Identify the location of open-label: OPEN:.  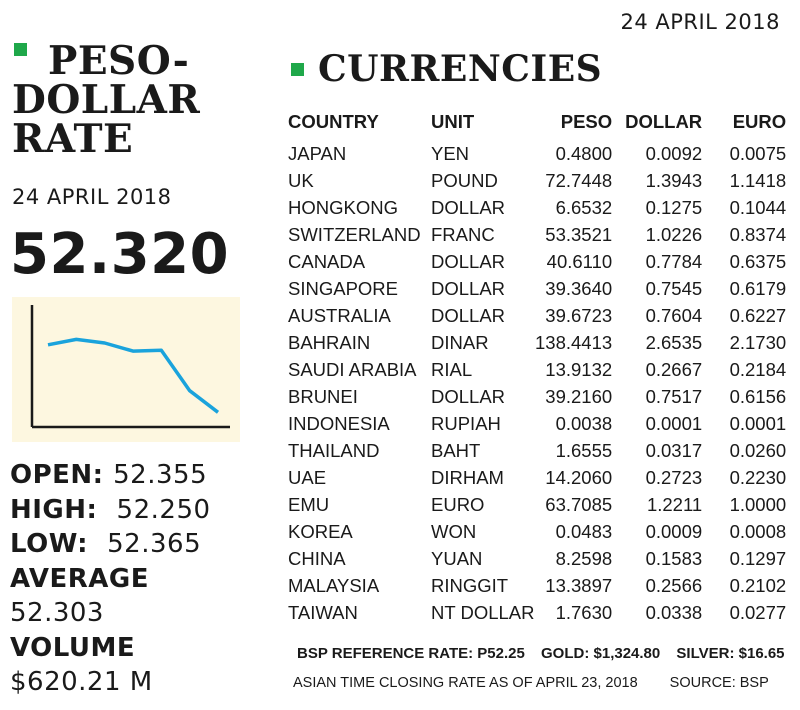
(57, 475).